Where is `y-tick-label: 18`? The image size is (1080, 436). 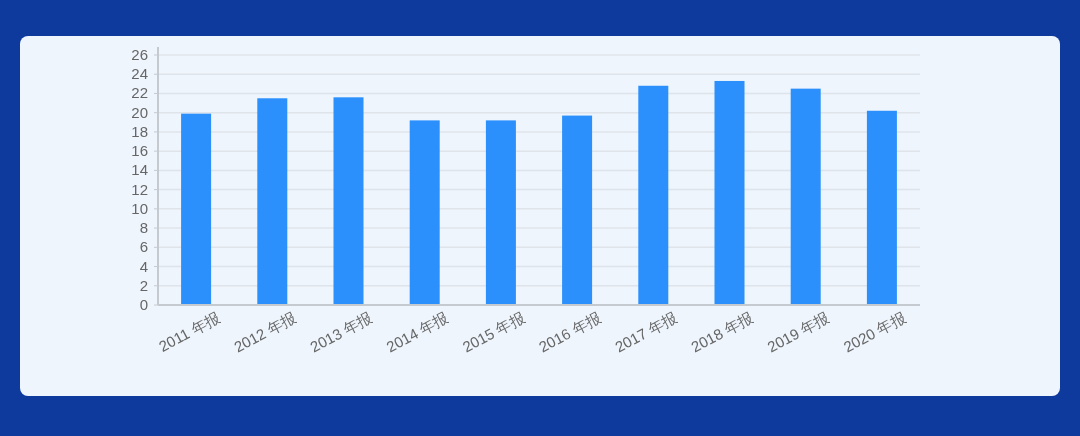 y-tick-label: 18 is located at coordinates (139, 131).